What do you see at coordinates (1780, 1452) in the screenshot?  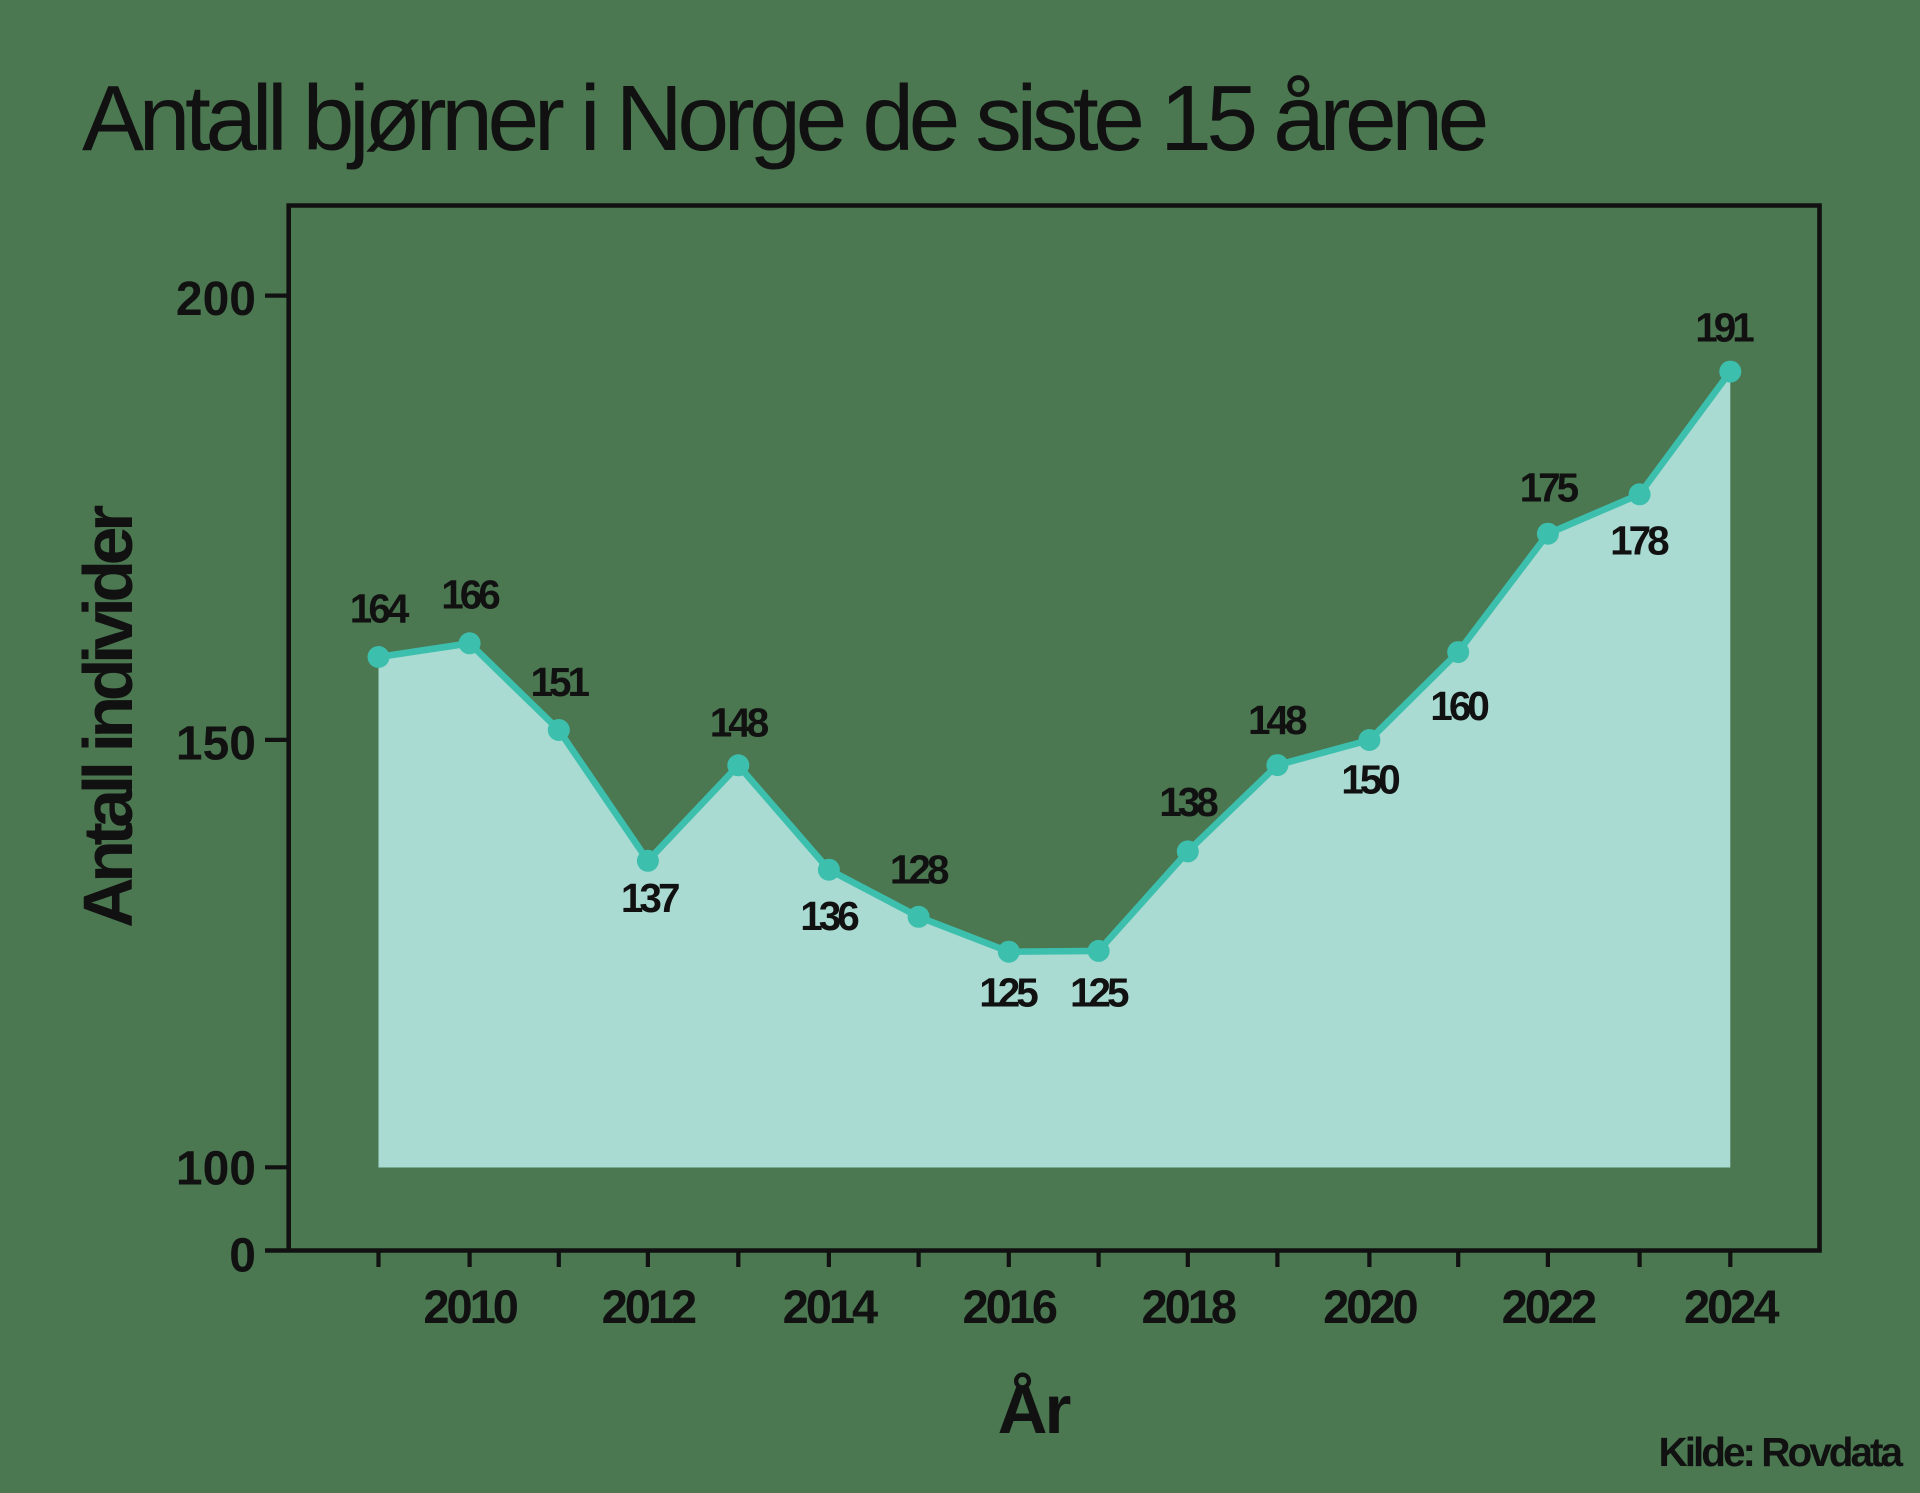 I see `svg-text: Kilde: Rovdata` at bounding box center [1780, 1452].